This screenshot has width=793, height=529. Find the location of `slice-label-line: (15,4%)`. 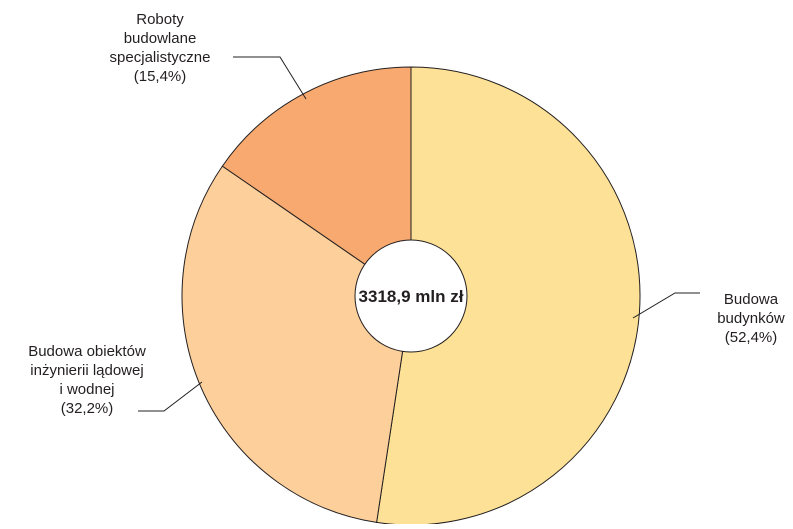

slice-label-line: (15,4%) is located at coordinates (160, 76).